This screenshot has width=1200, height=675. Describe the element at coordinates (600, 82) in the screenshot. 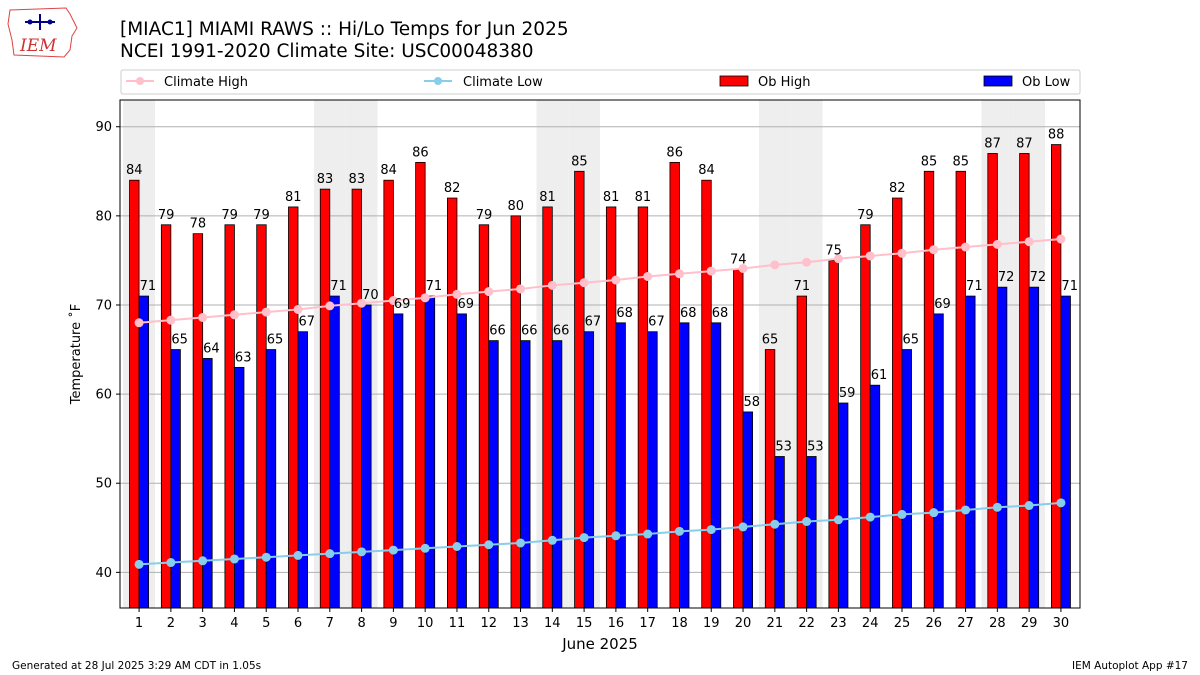

I see `legend: Climate High Climate Low Ob High Ob Low` at that location.